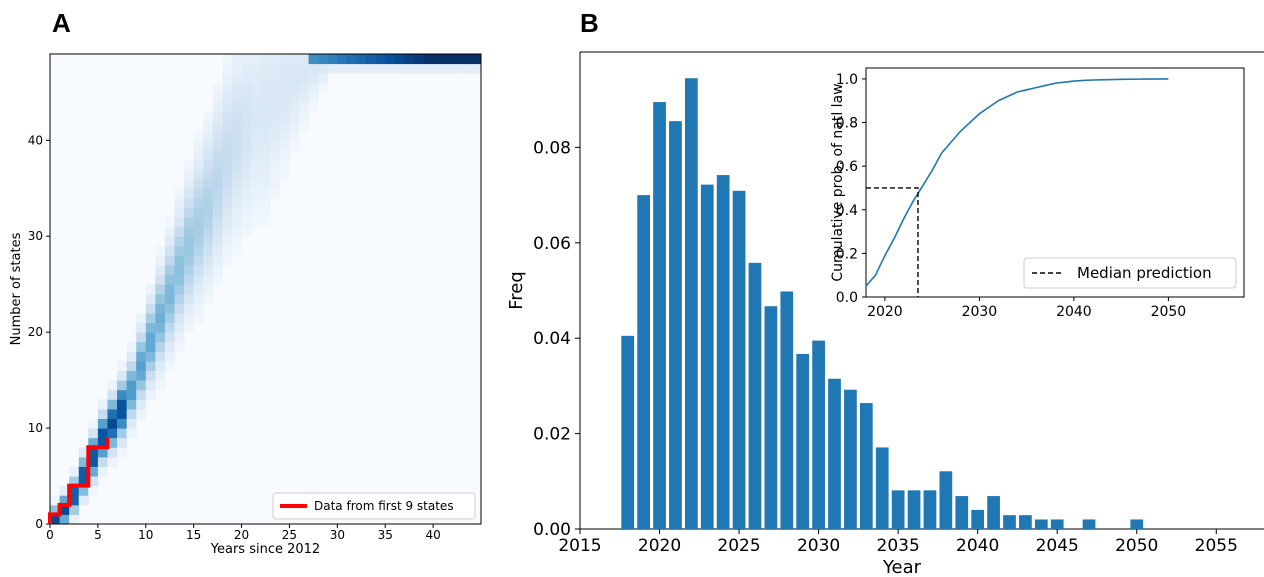 This screenshot has width=1264, height=577. I want to click on inset-x-tick-label: 2040, so click(1074, 312).